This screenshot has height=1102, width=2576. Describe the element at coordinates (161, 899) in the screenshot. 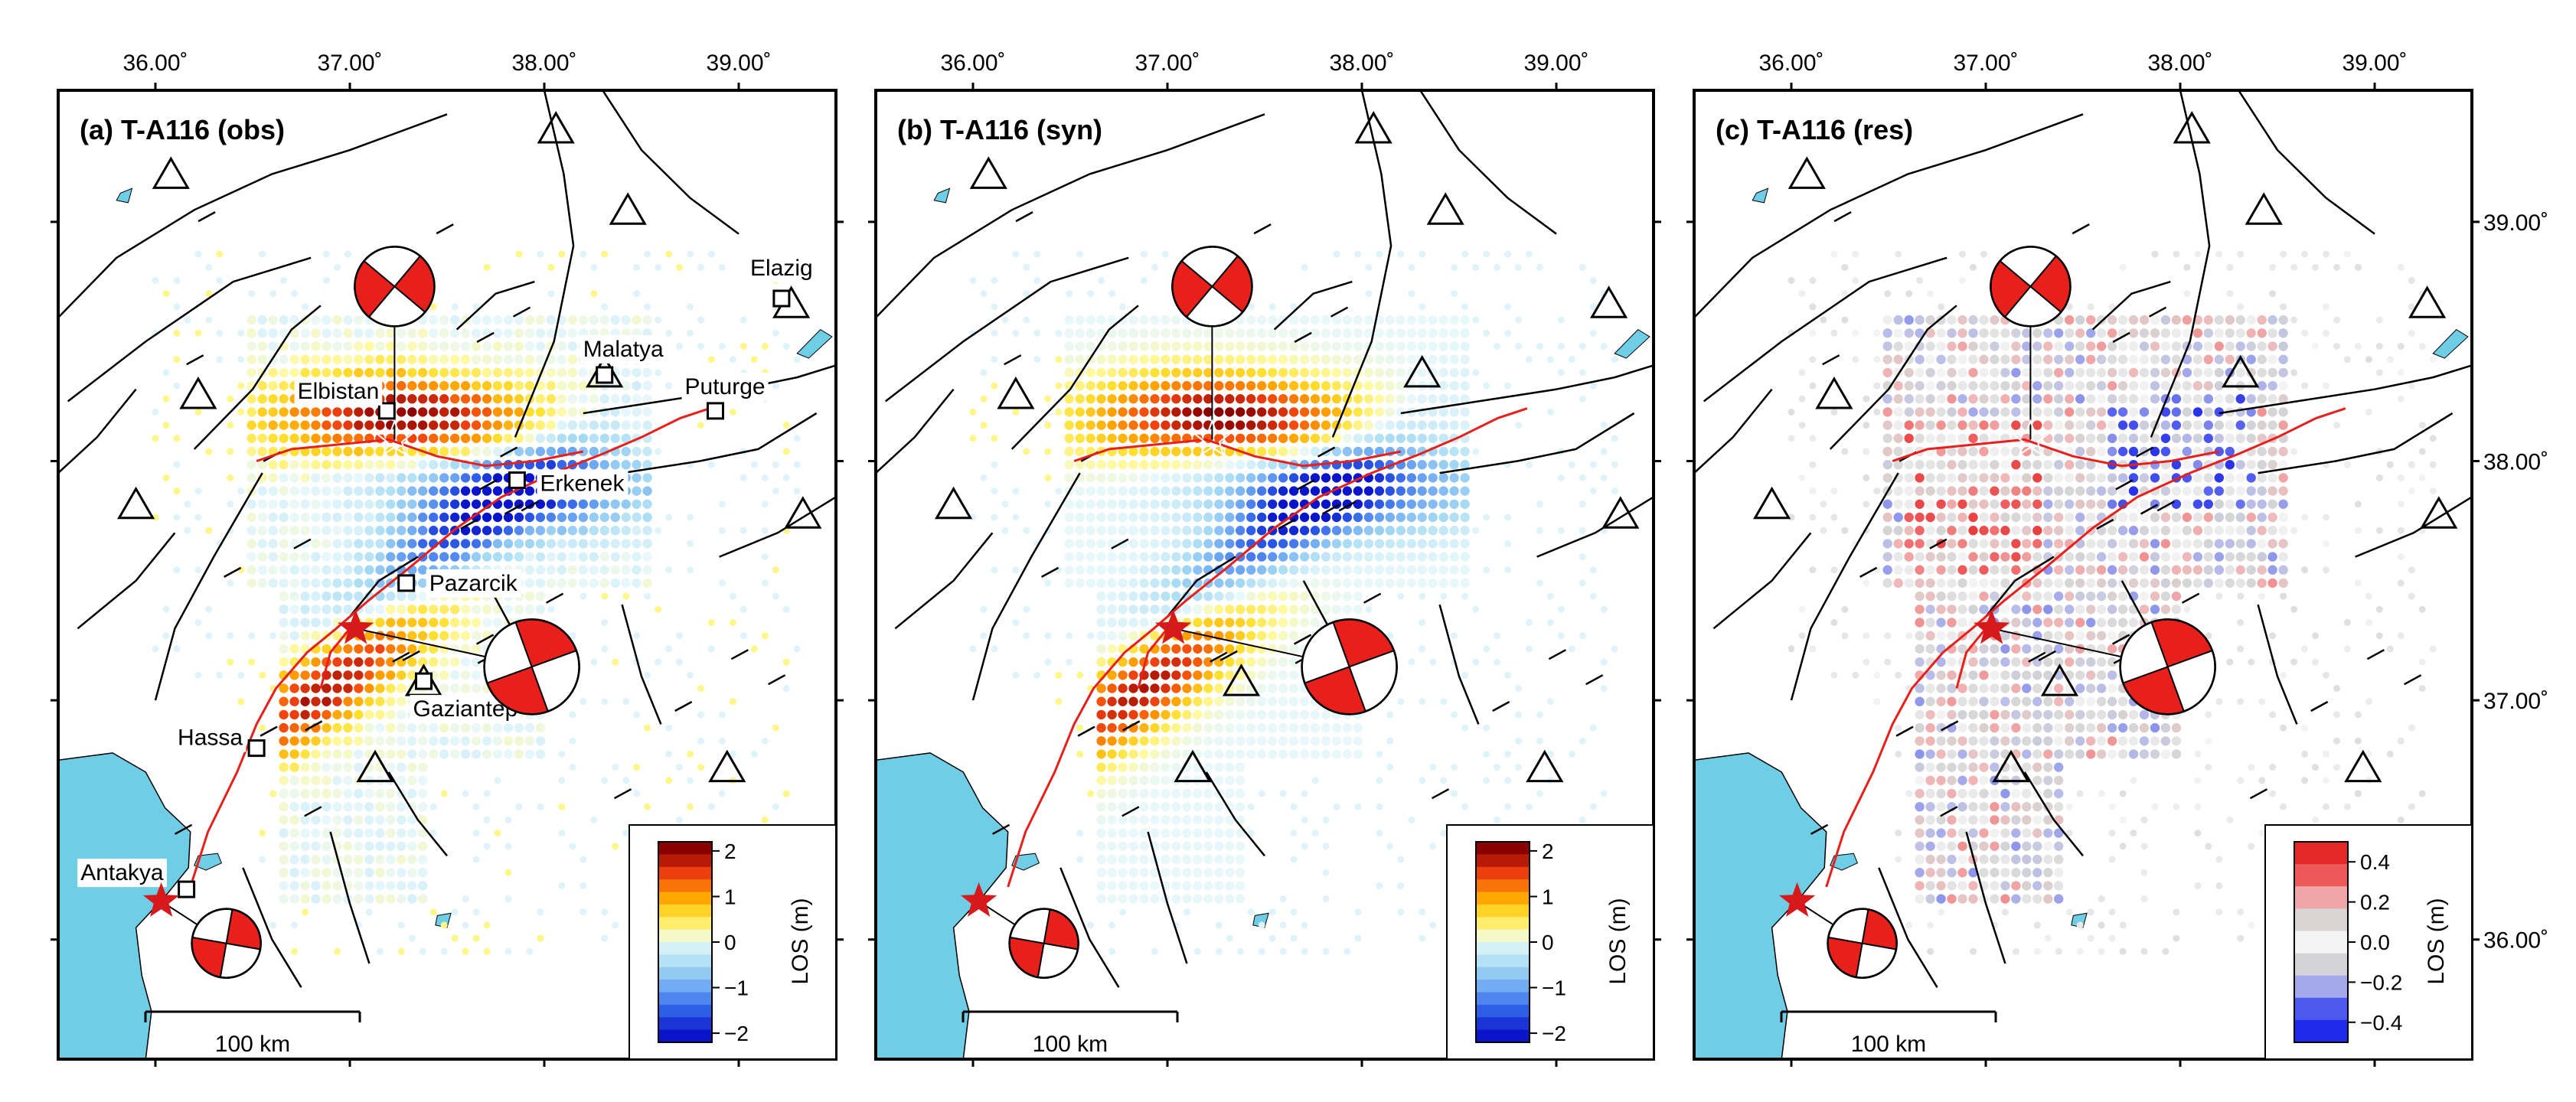

I see `epicenter-star` at that location.